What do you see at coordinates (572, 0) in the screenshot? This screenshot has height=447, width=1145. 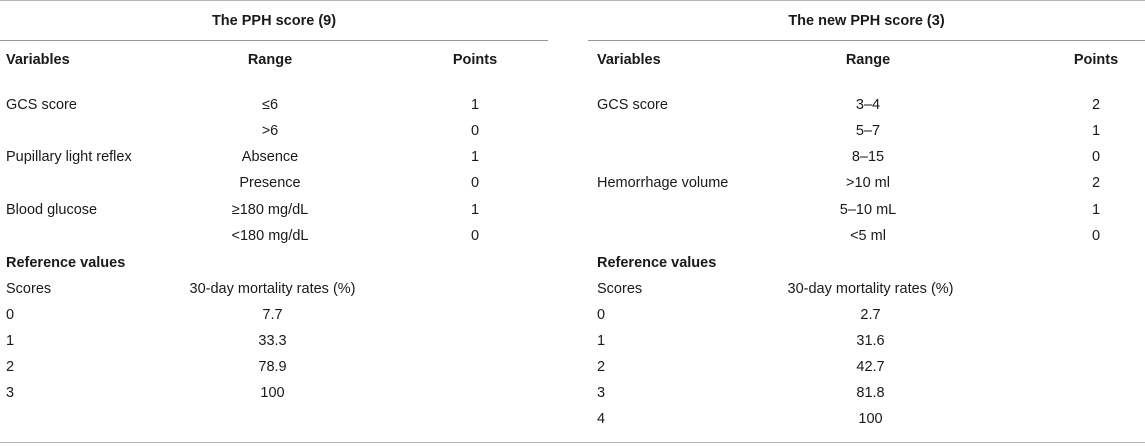 I see `table-top-rule` at bounding box center [572, 0].